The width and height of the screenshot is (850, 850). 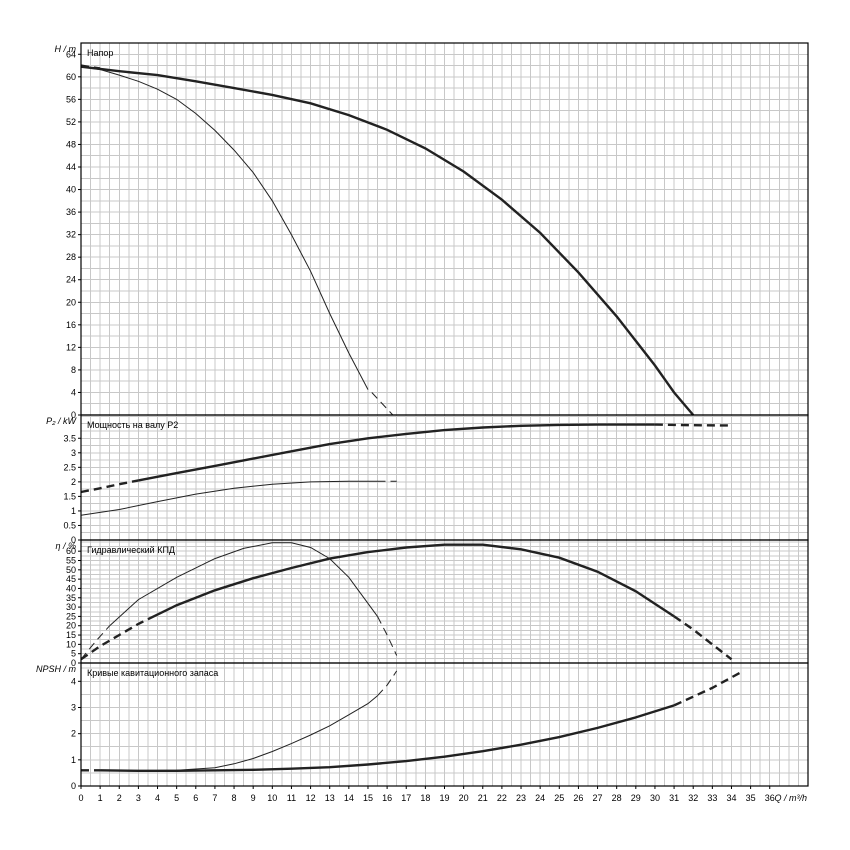 I want to click on x-tick-label: 7, so click(x=214, y=798).